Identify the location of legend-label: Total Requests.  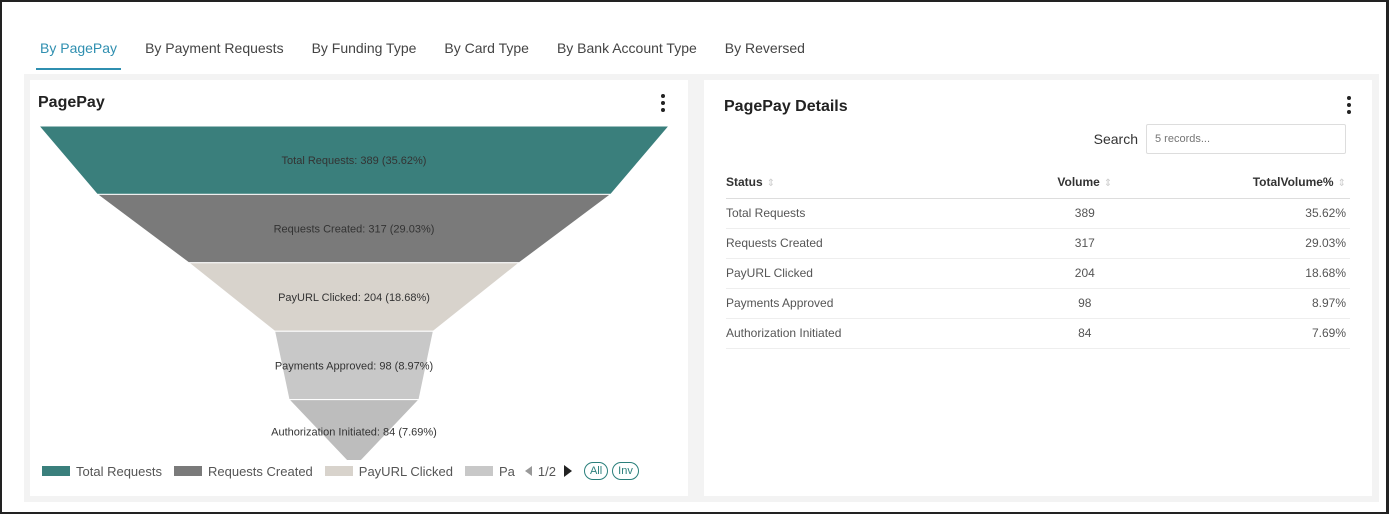
(119, 471).